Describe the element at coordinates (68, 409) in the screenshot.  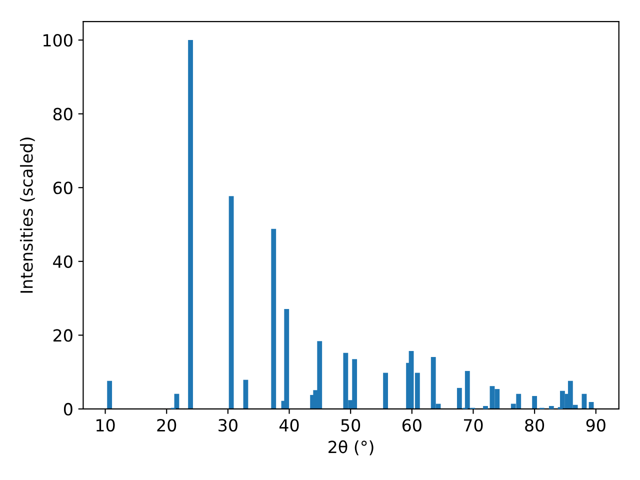
I see `y-tick-label: 0` at that location.